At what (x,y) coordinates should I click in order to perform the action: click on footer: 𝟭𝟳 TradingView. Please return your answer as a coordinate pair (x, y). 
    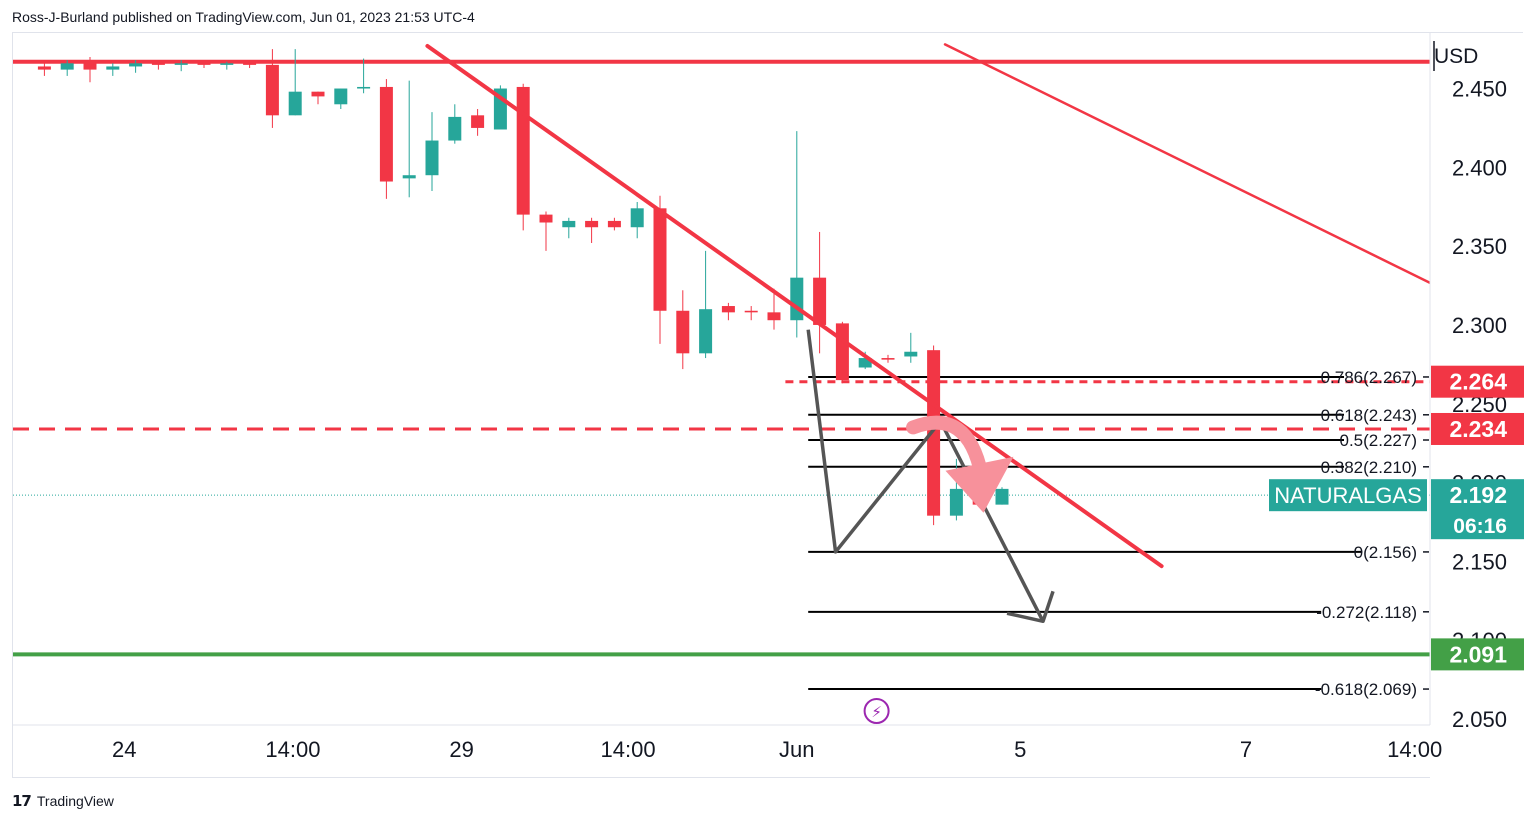
    Looking at the image, I should click on (63, 801).